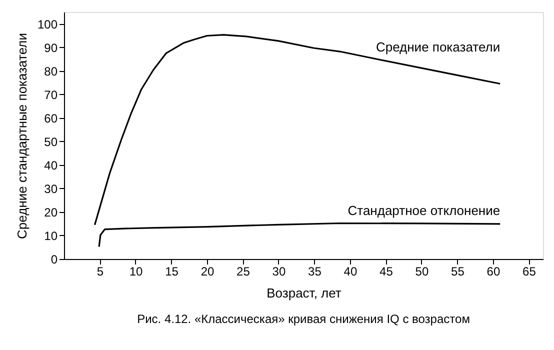  I want to click on y-tick-label: 90, so click(51, 47).